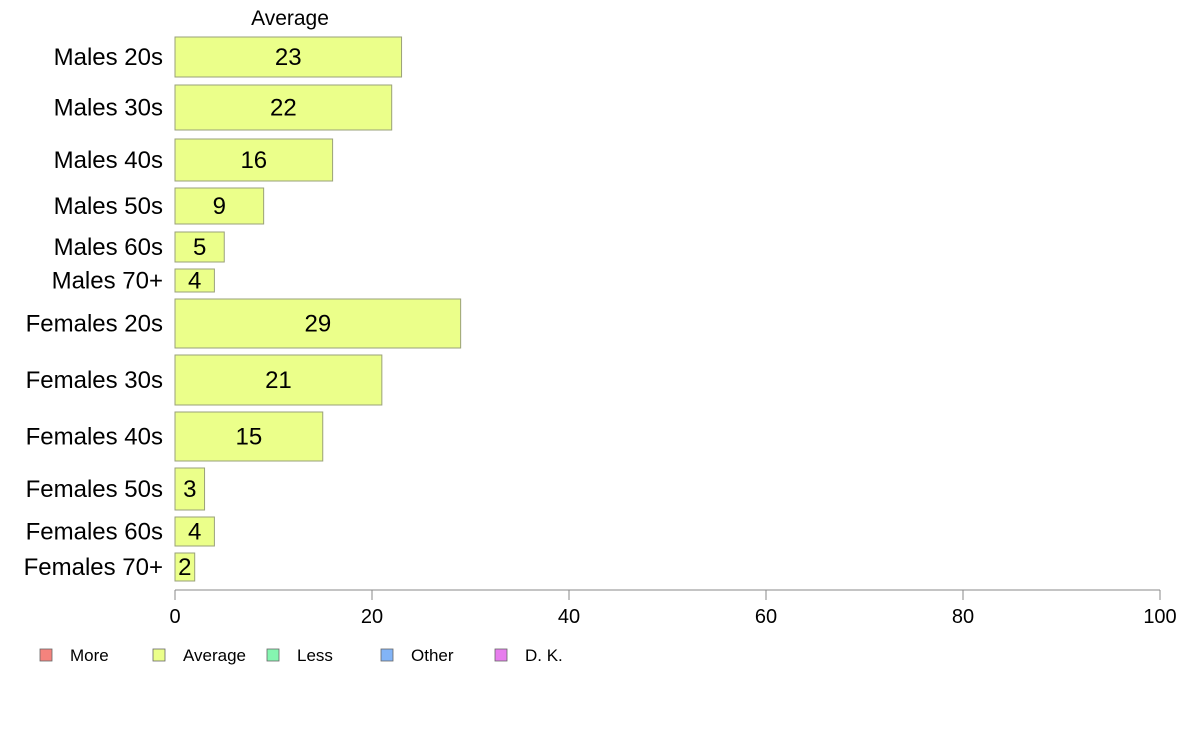 Image resolution: width=1188 pixels, height=736 pixels. Describe the element at coordinates (94, 437) in the screenshot. I see `category-label: Females 40s` at that location.